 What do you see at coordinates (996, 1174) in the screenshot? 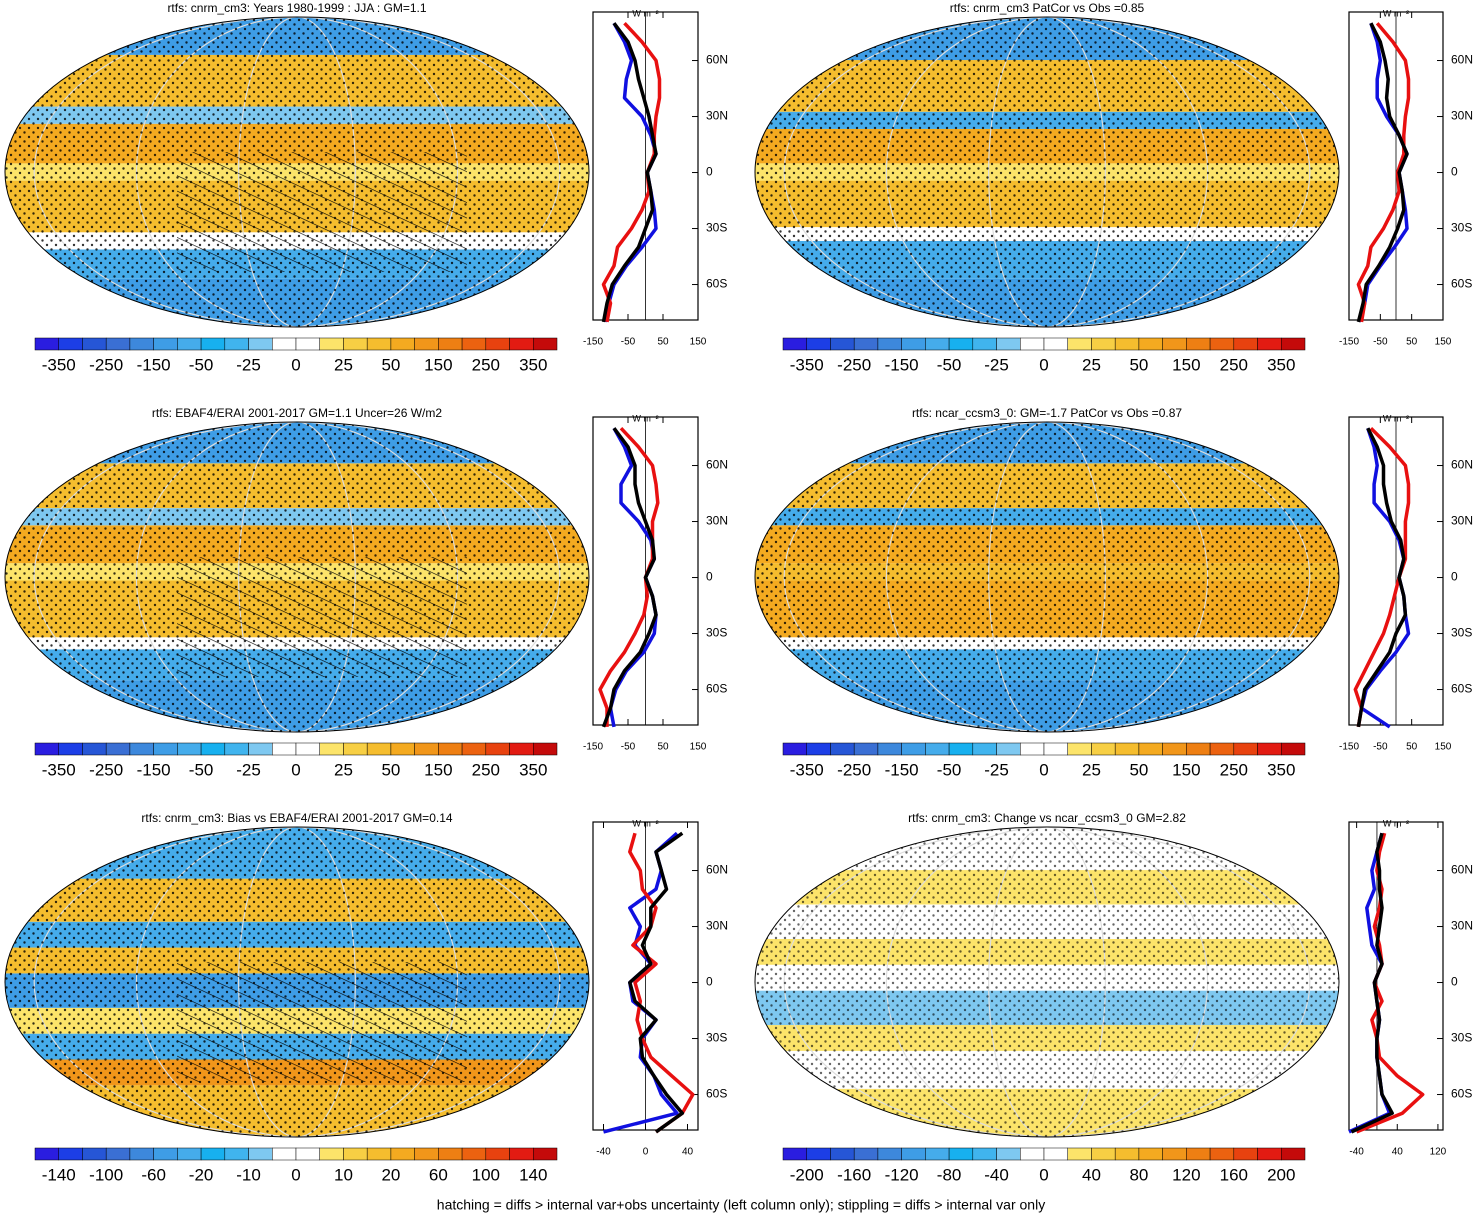
I see `colorbar-label: -40` at bounding box center [996, 1174].